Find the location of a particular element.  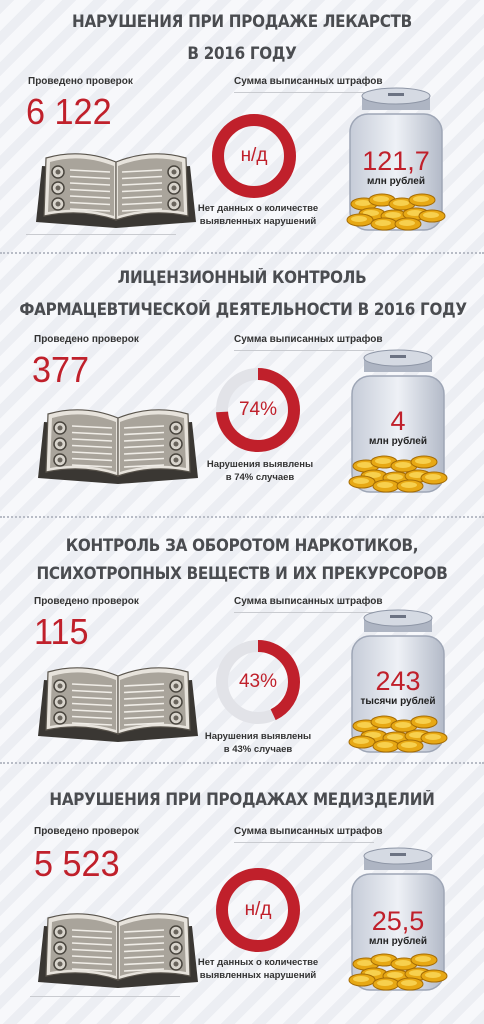

ring-value: 74% is located at coordinates (258, 409).